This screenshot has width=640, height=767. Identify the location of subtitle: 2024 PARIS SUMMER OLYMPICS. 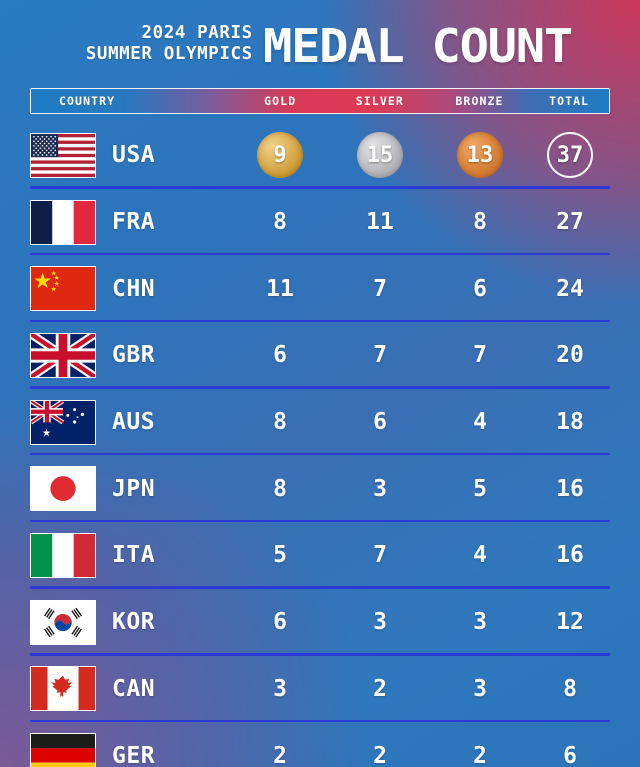
(169, 46).